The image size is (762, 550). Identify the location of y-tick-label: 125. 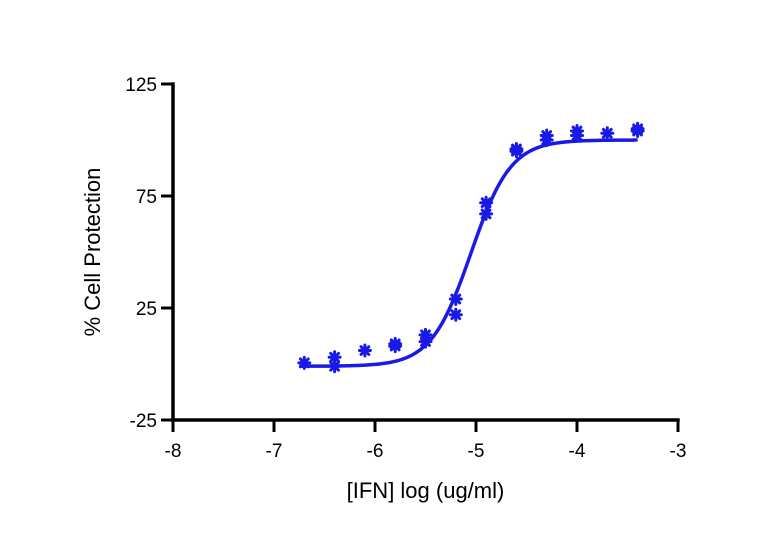
(141, 85).